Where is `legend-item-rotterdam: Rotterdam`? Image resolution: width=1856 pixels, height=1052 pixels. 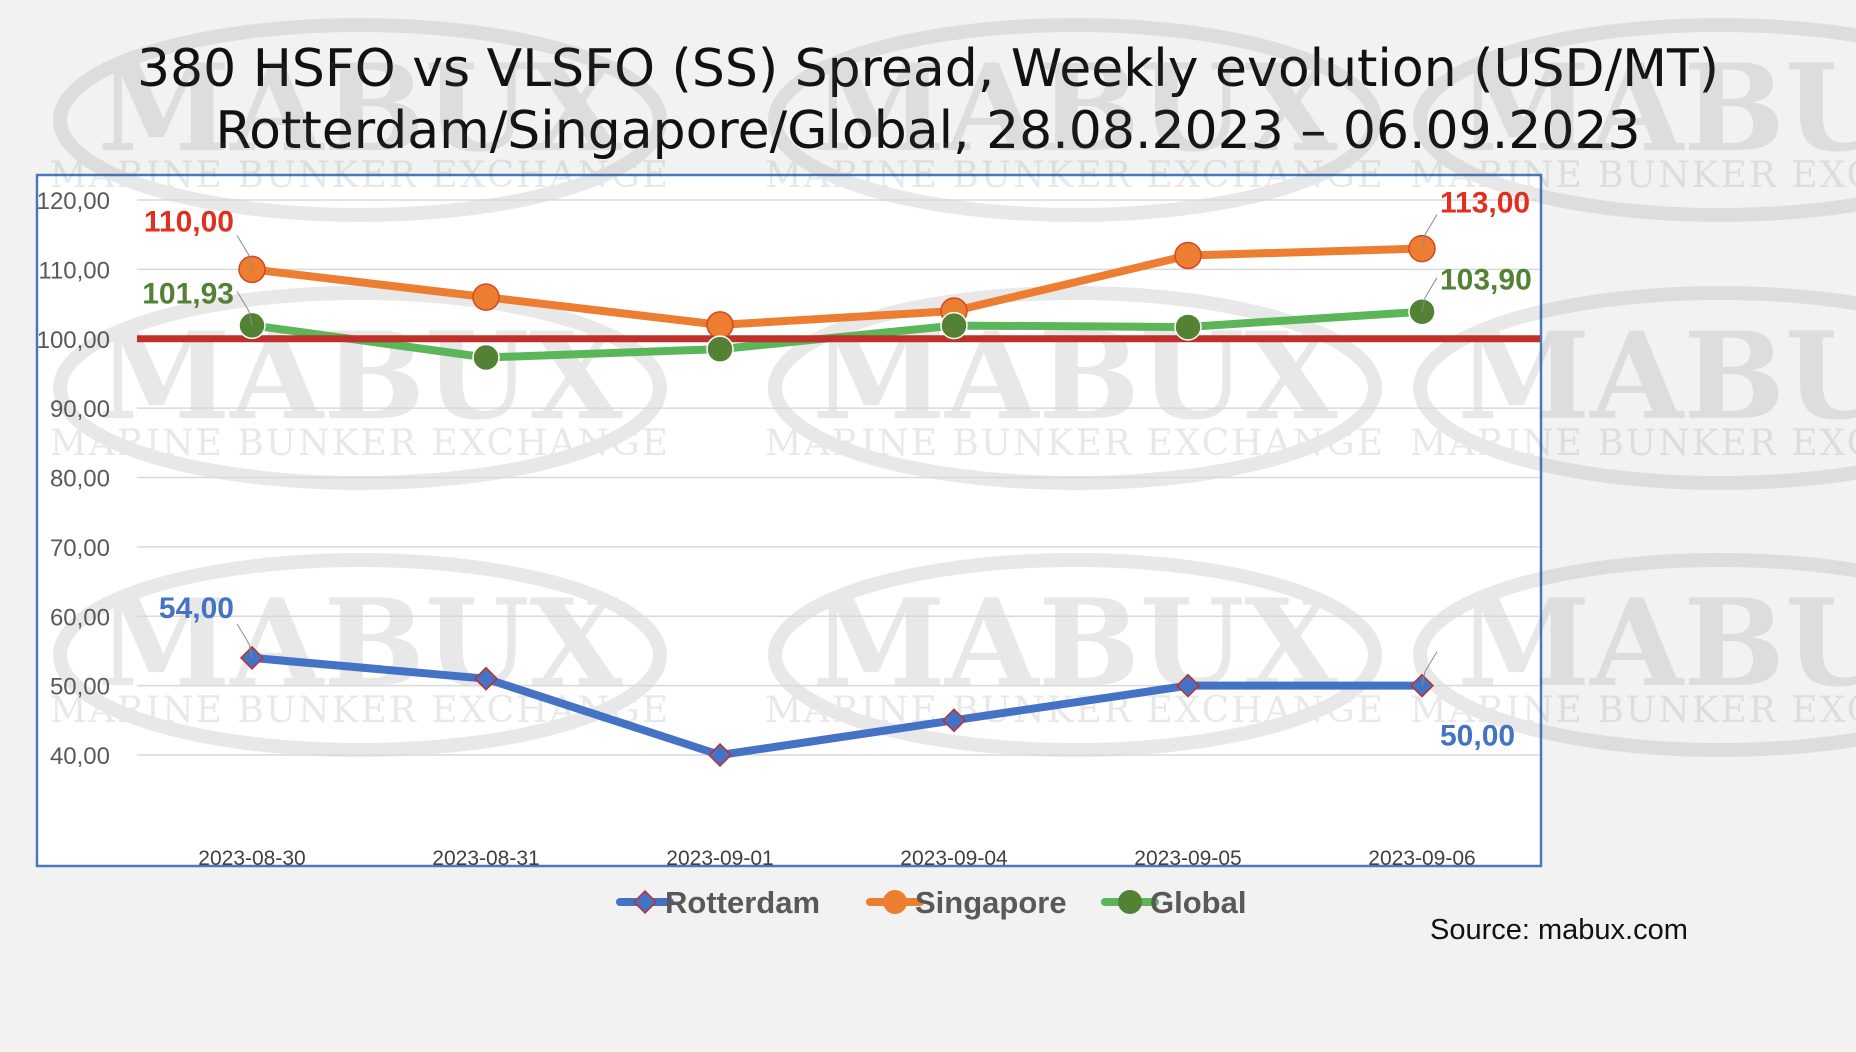
legend-item-rotterdam: Rotterdam is located at coordinates (718, 902).